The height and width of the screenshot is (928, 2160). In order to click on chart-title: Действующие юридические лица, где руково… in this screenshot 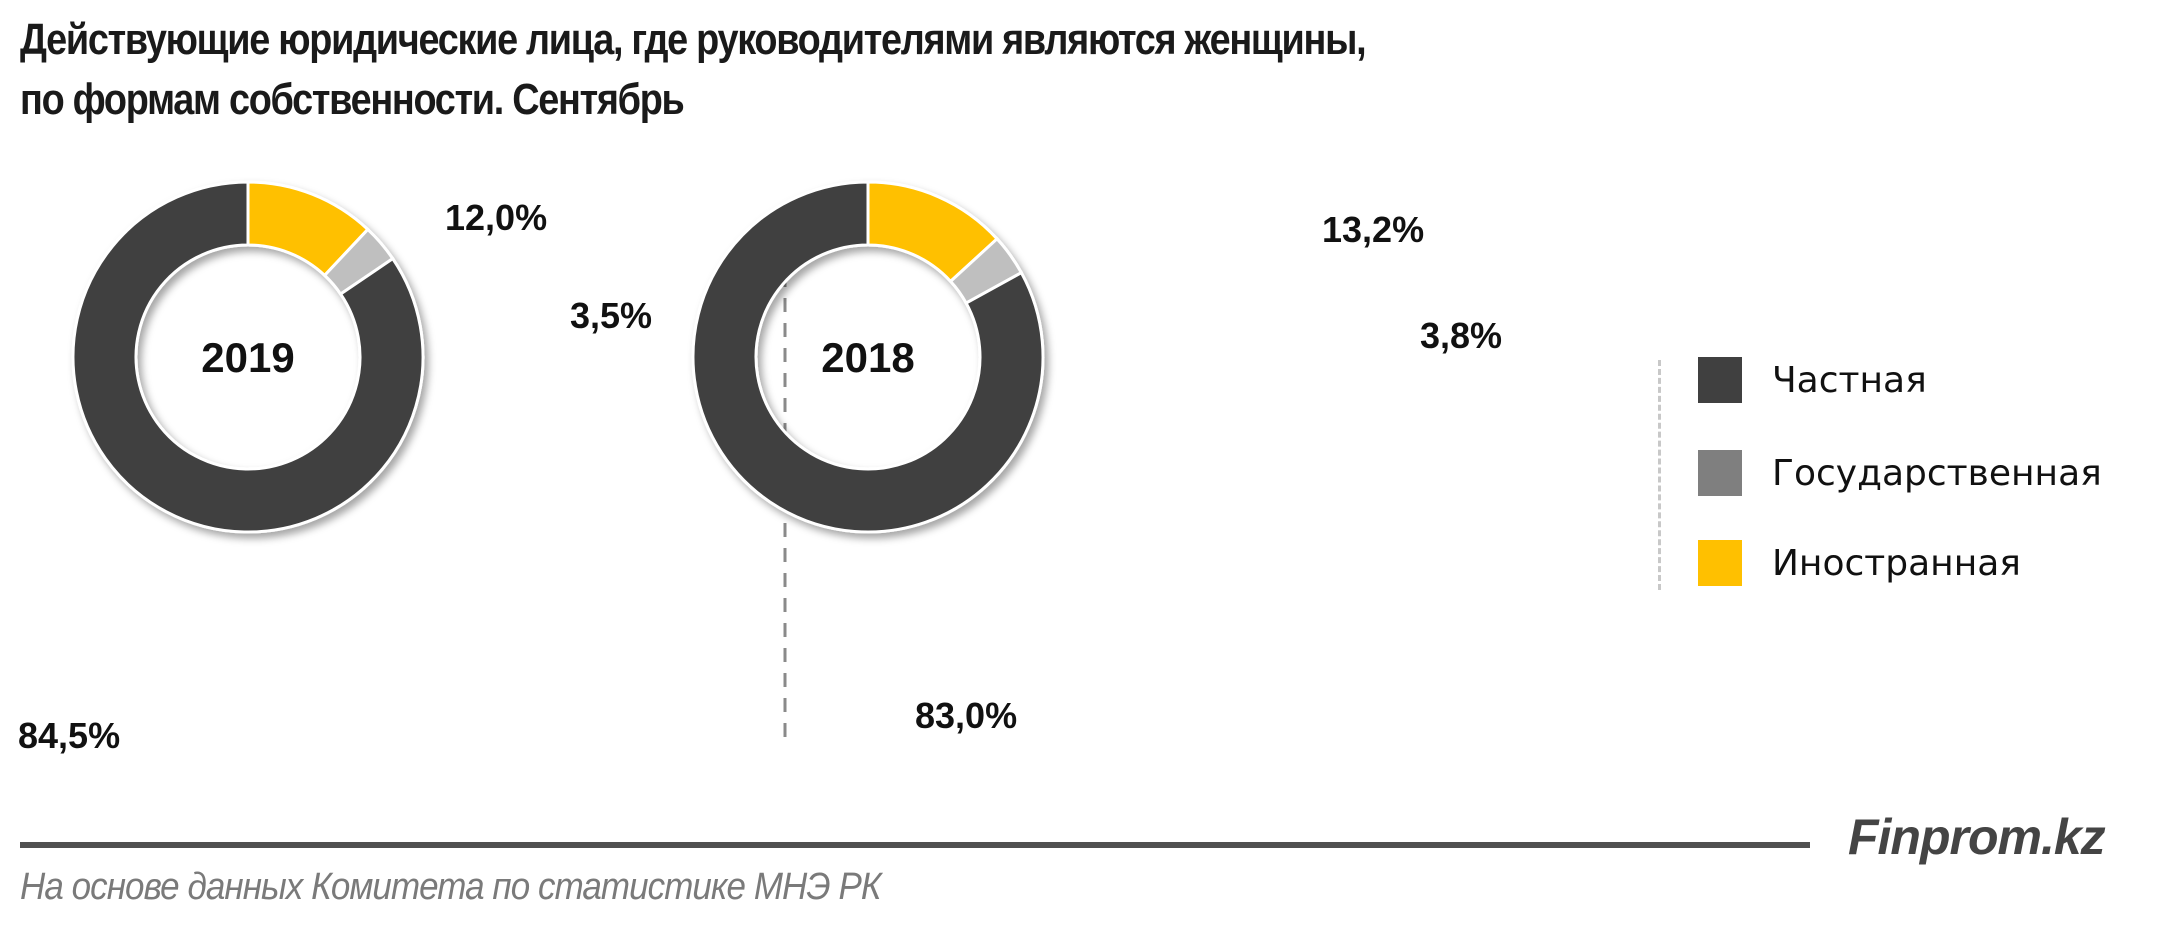, I will do `click(693, 70)`.